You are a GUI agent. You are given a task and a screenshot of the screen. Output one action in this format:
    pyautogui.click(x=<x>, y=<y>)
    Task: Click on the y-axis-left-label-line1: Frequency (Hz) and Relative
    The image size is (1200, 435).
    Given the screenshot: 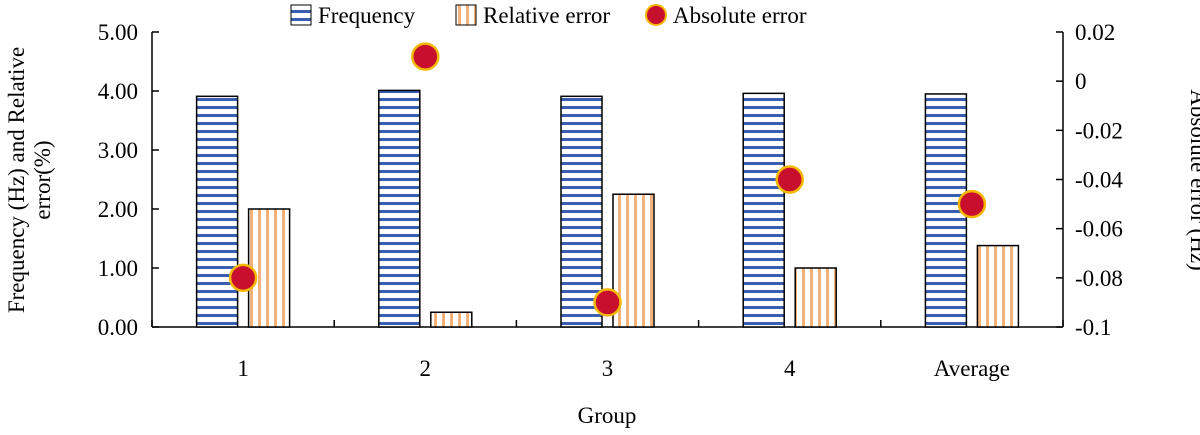 What is the action you would take?
    pyautogui.click(x=16, y=180)
    